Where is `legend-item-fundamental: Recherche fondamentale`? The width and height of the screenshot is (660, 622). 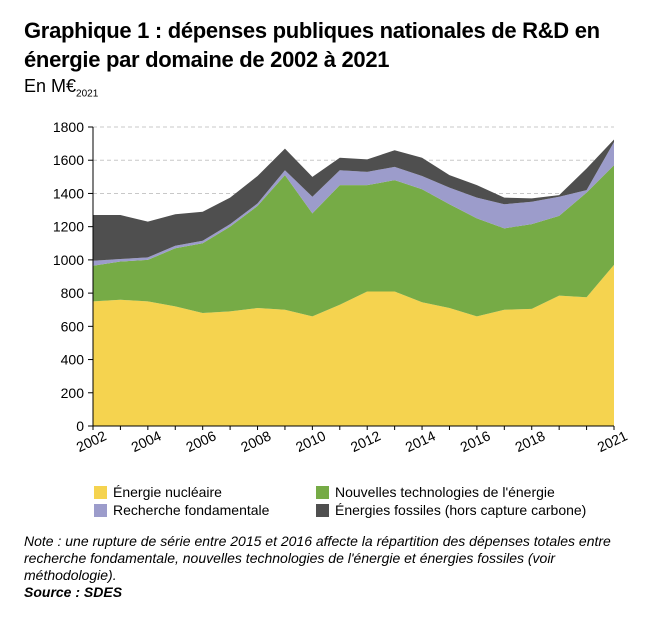 legend-item-fundamental: Recherche fondamentale is located at coordinates (181, 510).